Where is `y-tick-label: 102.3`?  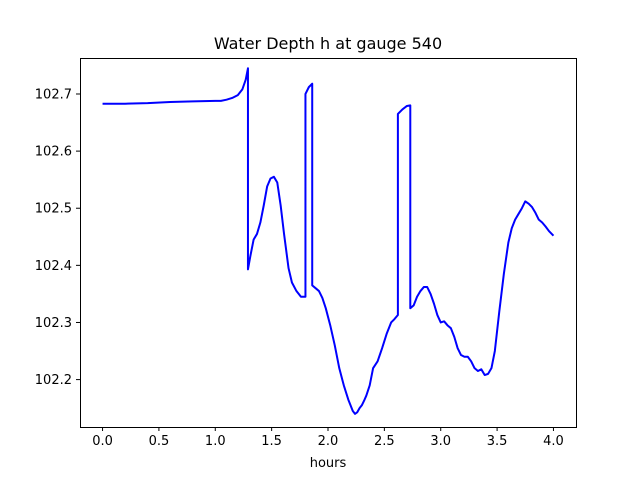 y-tick-label: 102.3 is located at coordinates (53, 323).